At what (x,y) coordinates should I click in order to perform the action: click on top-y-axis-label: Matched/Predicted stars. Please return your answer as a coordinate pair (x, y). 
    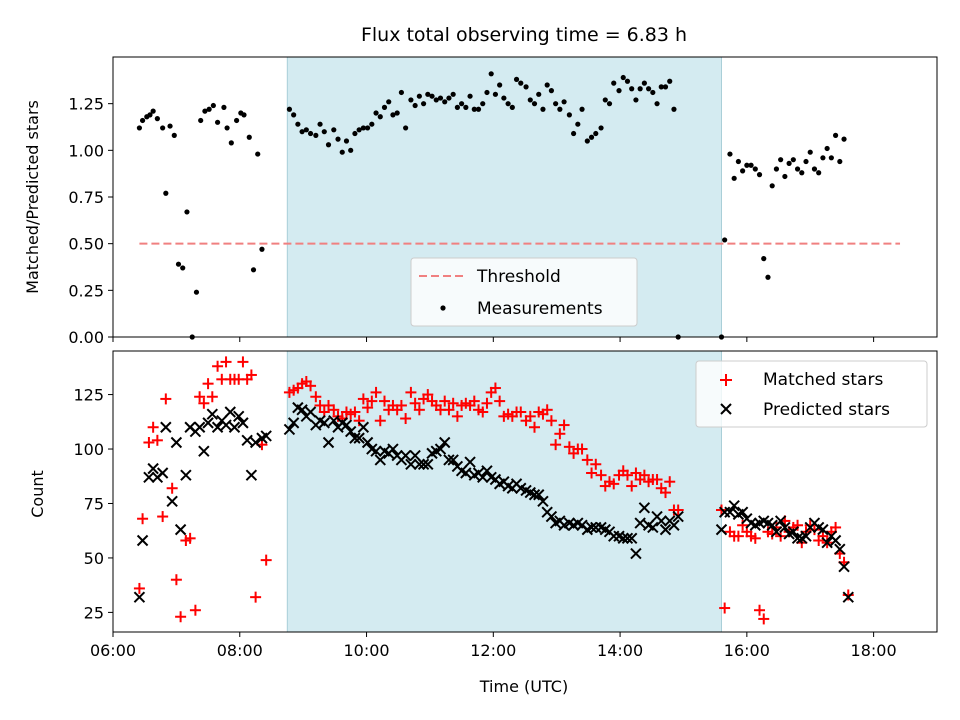
    Looking at the image, I should click on (32, 197).